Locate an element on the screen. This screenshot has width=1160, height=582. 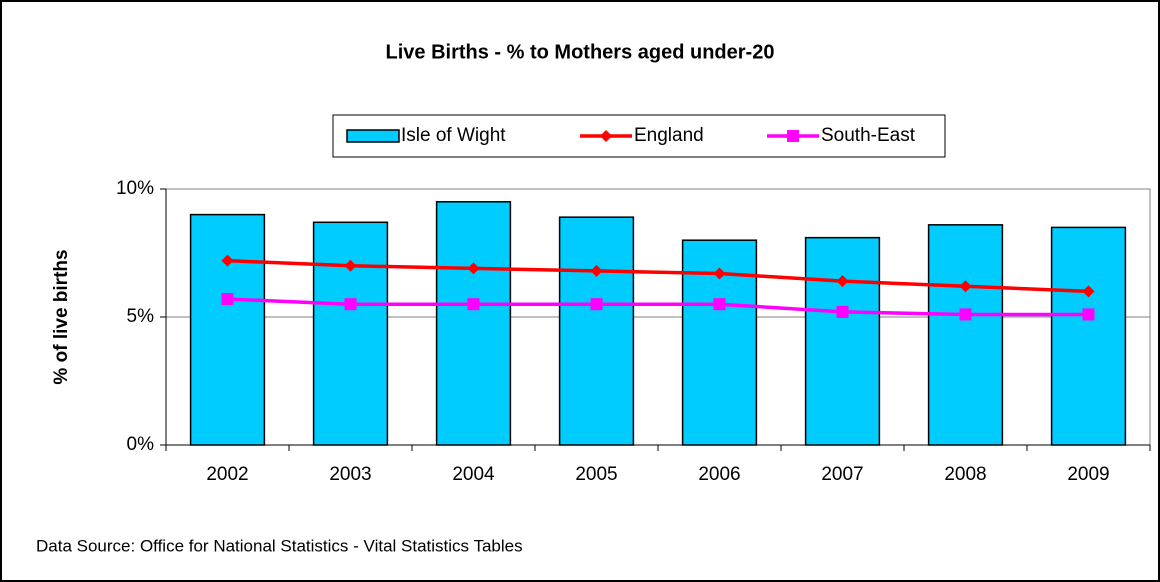
x-tick-label: 2006 is located at coordinates (719, 474).